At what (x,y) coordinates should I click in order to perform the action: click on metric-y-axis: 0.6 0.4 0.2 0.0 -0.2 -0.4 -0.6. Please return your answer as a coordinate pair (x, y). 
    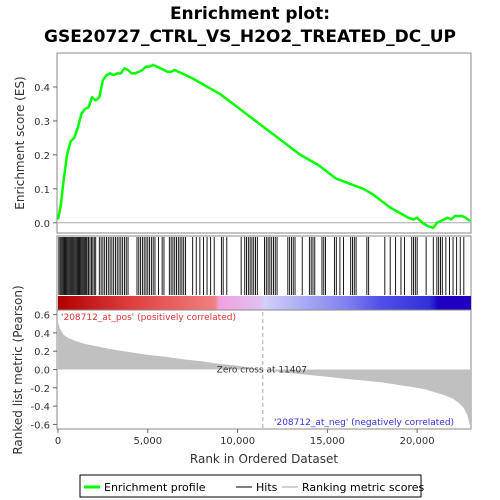
    Looking at the image, I should click on (43, 371).